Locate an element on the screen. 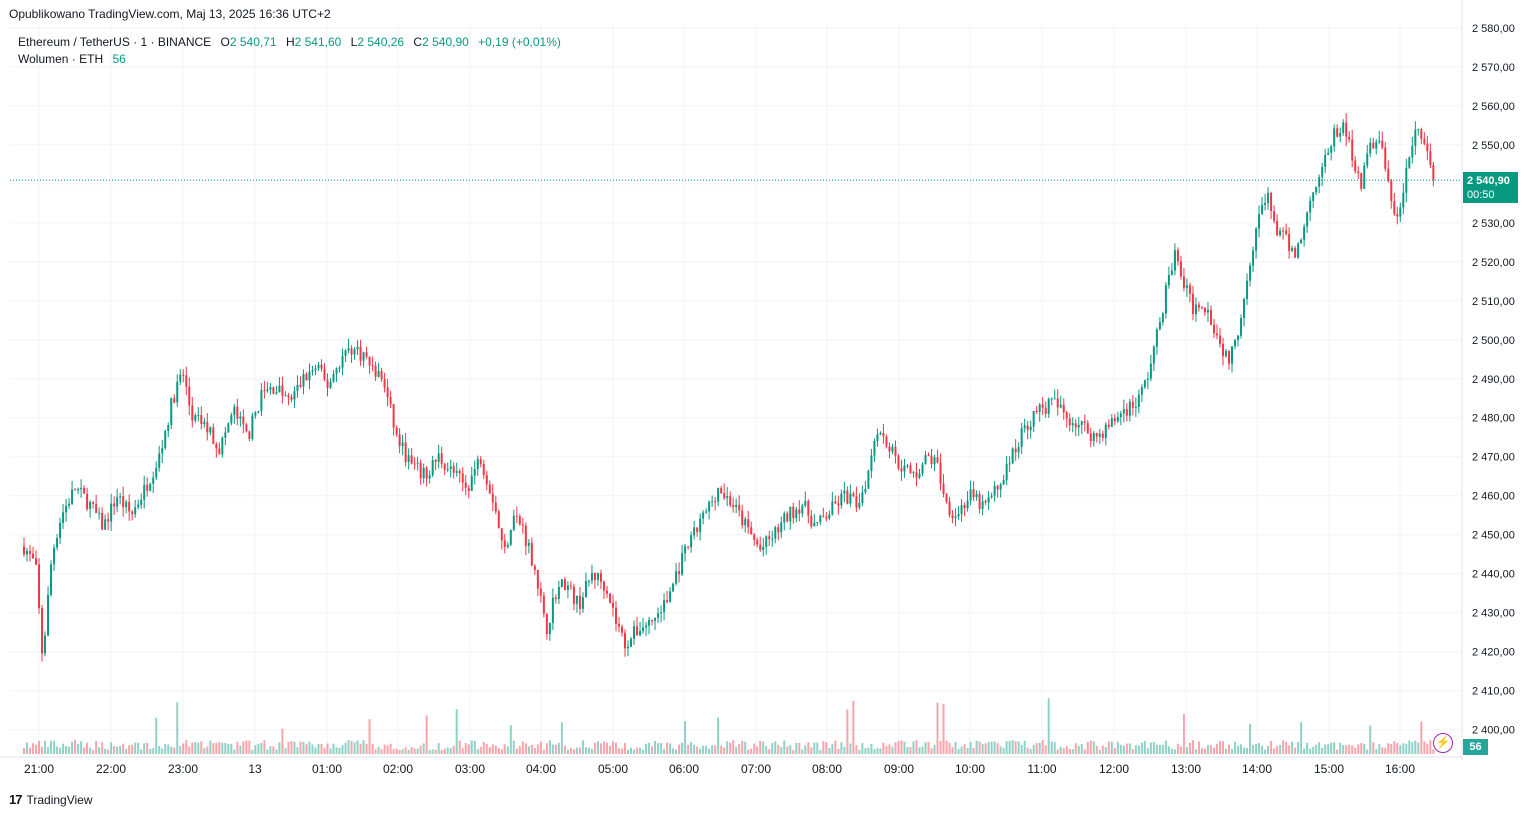 The width and height of the screenshot is (1534, 818). x-tick-label: 13 is located at coordinates (255, 769).